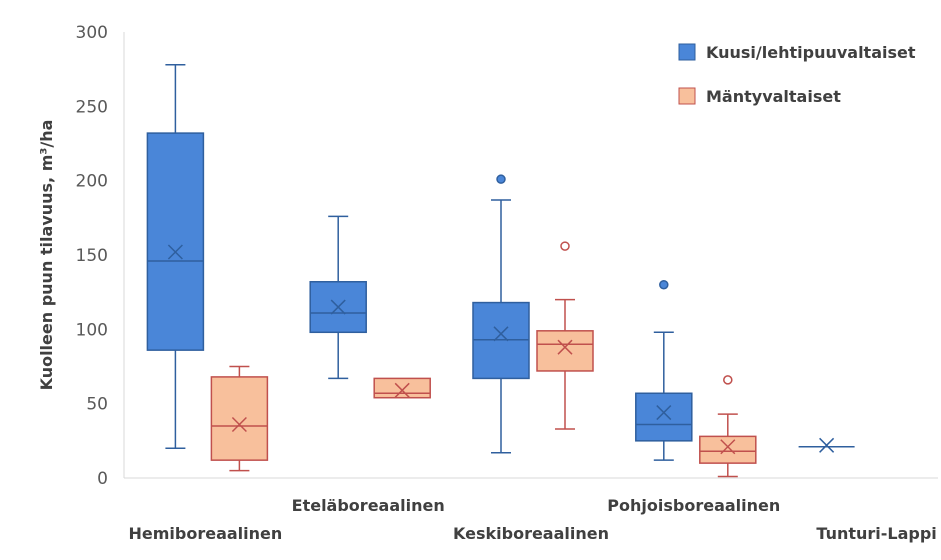 The width and height of the screenshot is (941, 560). I want to click on legend: Kuusi/lehtipuuvaltaiset Mäntyvaltaiset, so click(797, 74).